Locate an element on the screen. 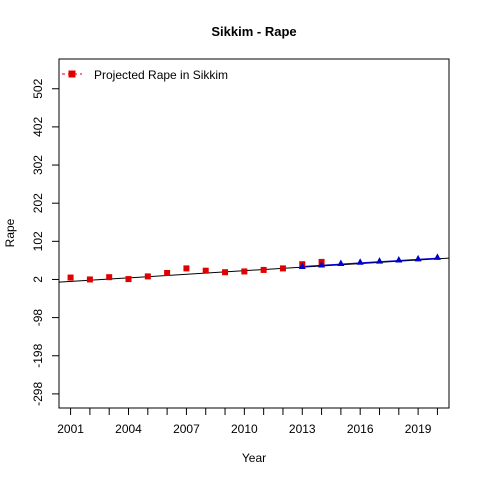  y-tick-label: 502 is located at coordinates (38, 88).